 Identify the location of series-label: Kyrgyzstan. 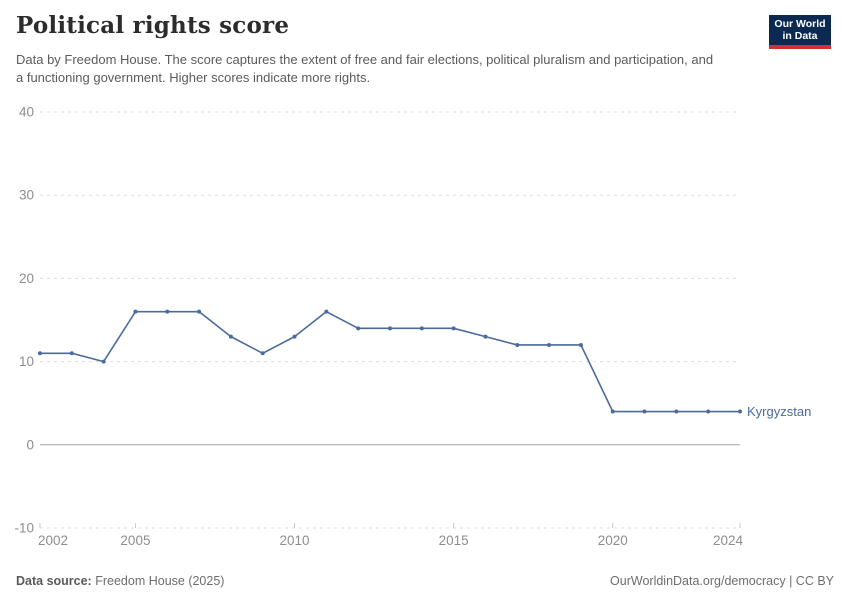
(779, 411).